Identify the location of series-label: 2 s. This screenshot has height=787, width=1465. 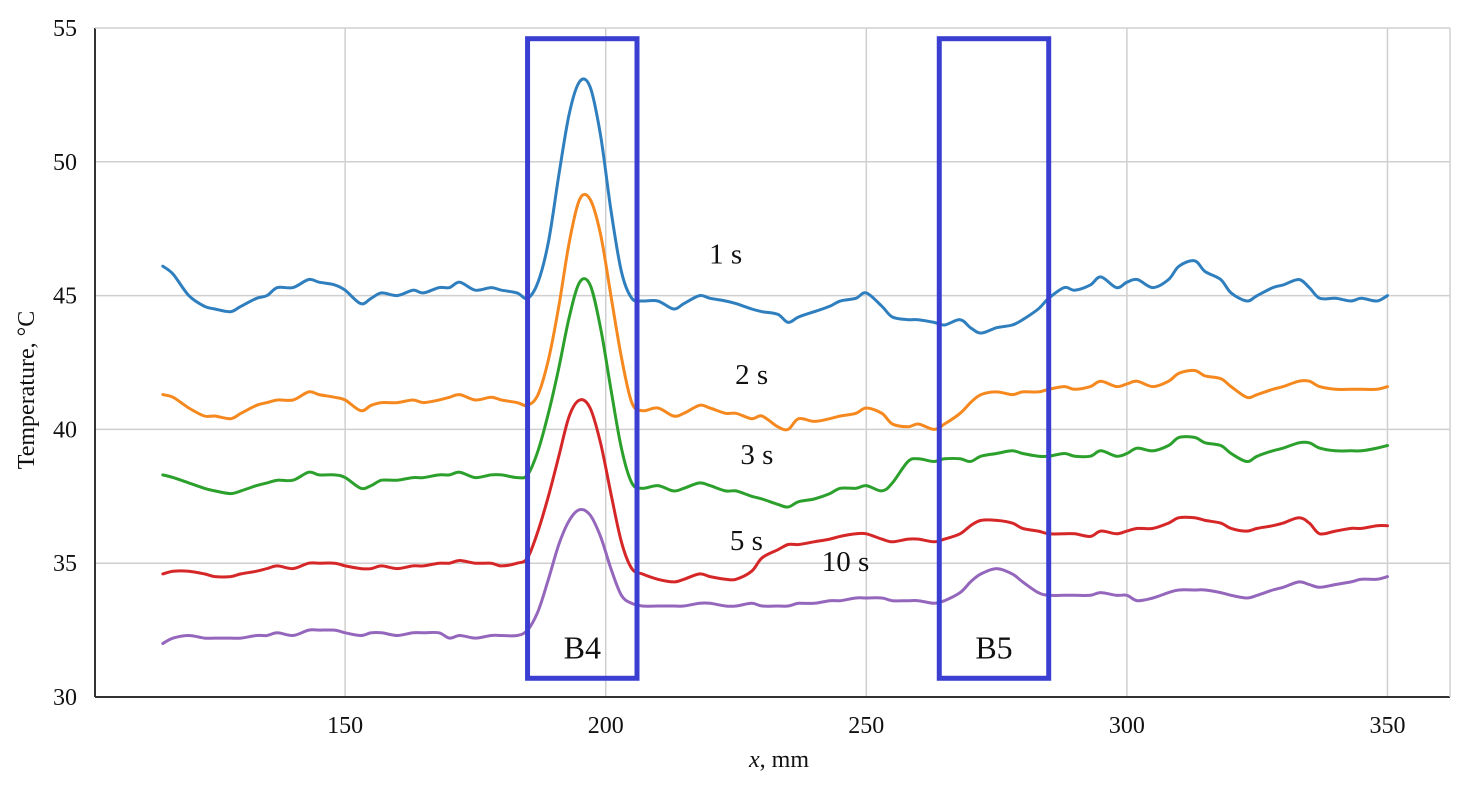
(751, 375).